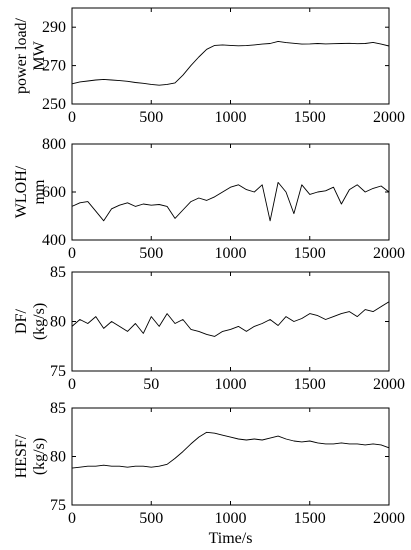 The image size is (411, 550). What do you see at coordinates (54, 144) in the screenshot?
I see `y-tick-label: 800` at bounding box center [54, 144].